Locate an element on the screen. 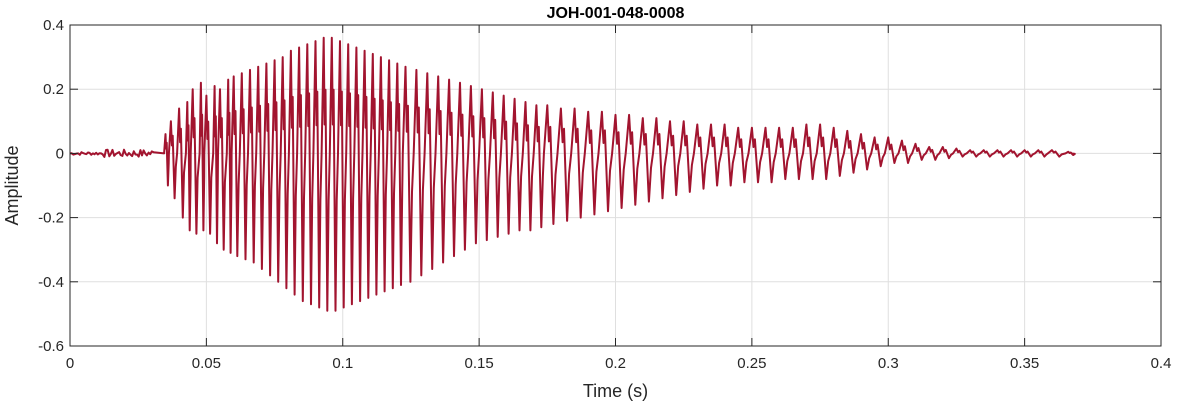  x-axis-label: Time (s) is located at coordinates (615, 391).